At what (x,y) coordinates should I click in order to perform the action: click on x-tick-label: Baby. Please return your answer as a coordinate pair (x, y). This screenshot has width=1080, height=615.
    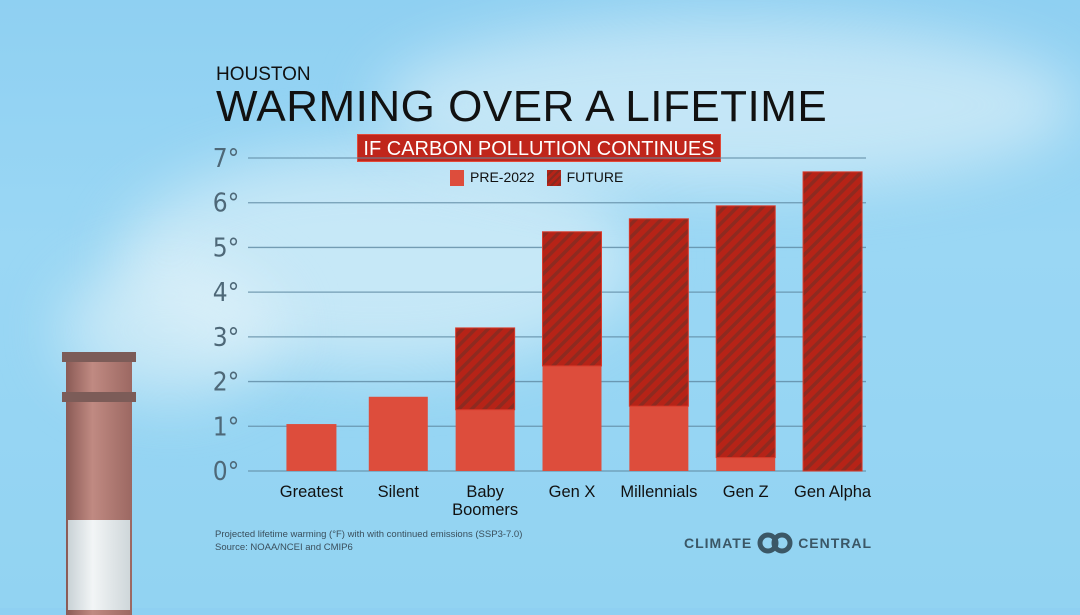
    Looking at the image, I should click on (485, 492).